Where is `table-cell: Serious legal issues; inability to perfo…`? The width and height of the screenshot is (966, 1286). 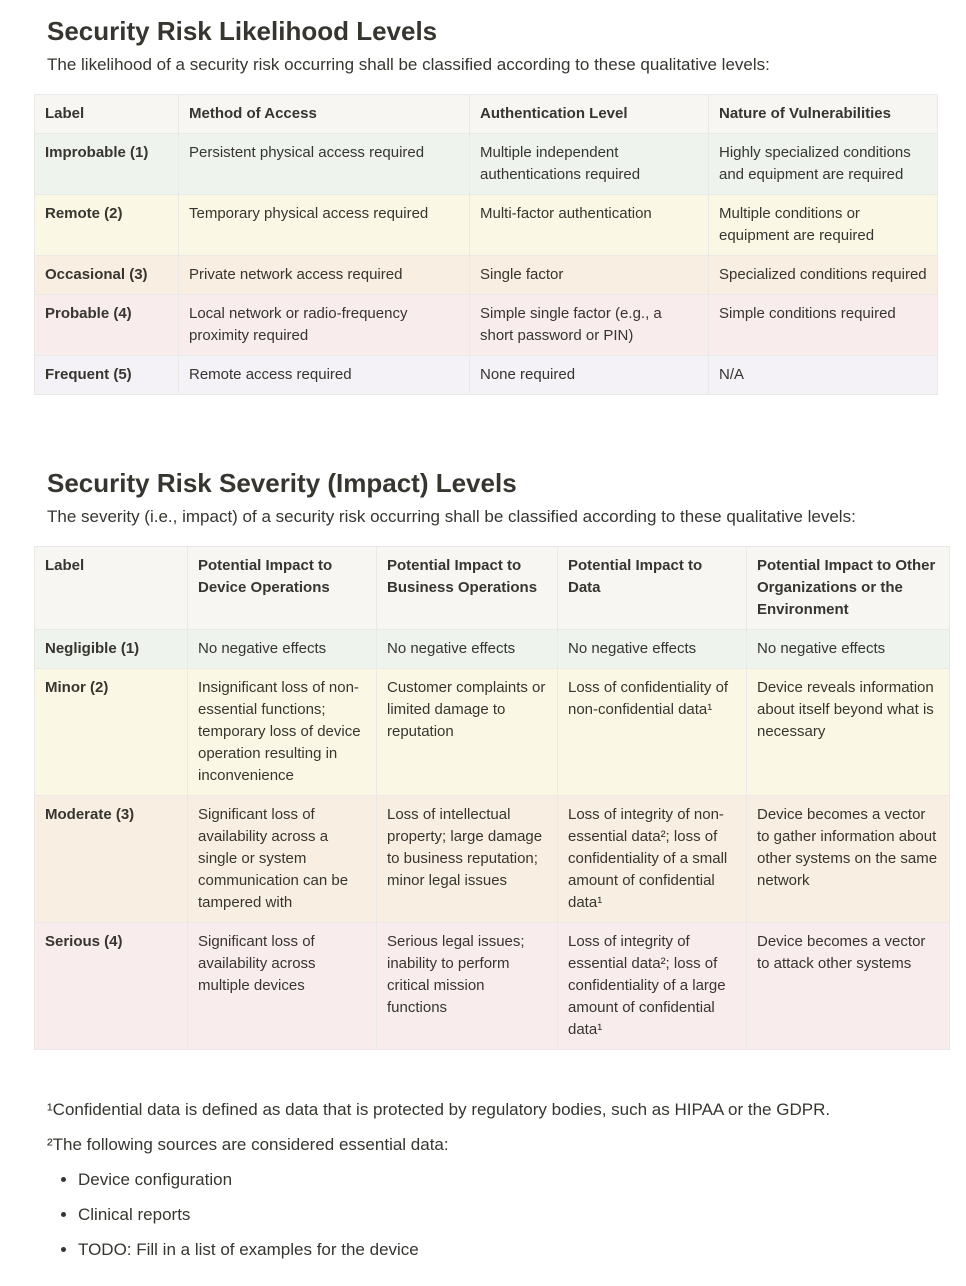 table-cell: Serious legal issues; inability to perfo… is located at coordinates (467, 986).